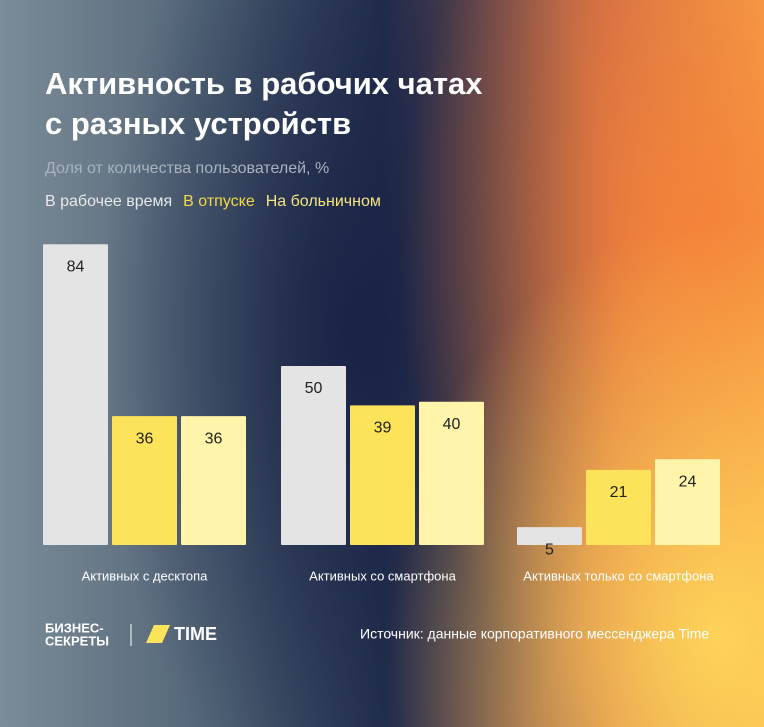 This screenshot has height=727, width=764. I want to click on brand: TIME, so click(195, 634).